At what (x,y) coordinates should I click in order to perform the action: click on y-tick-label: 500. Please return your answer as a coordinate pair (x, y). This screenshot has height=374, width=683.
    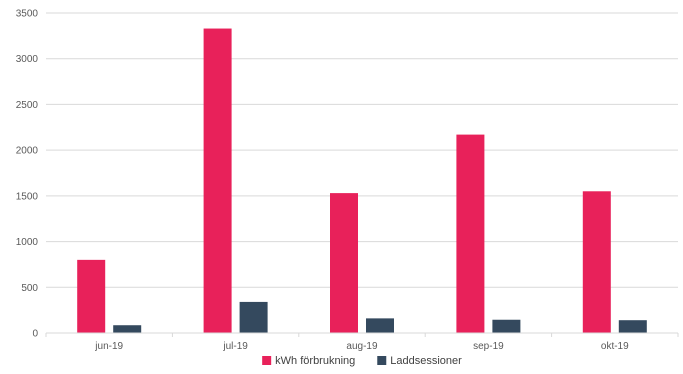
    Looking at the image, I should click on (29, 288).